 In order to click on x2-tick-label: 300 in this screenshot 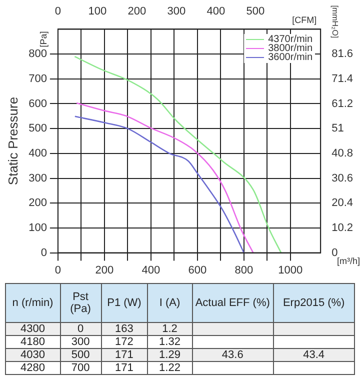, I will do `click(176, 12)`.